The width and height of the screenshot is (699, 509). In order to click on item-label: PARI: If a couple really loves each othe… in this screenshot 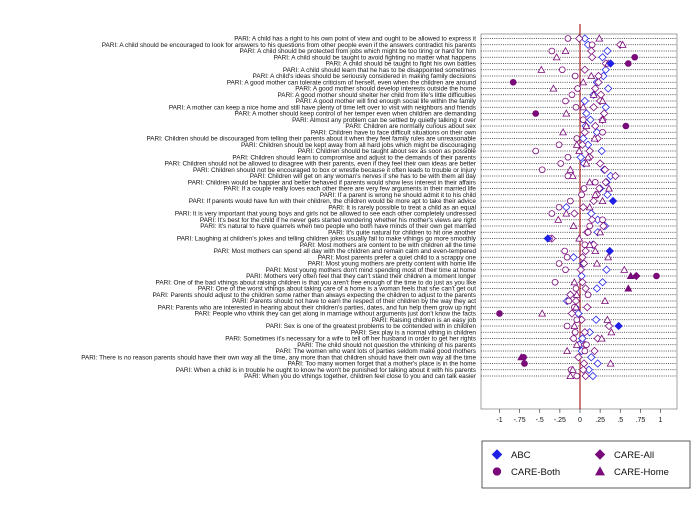, I will do `click(350, 189)`.